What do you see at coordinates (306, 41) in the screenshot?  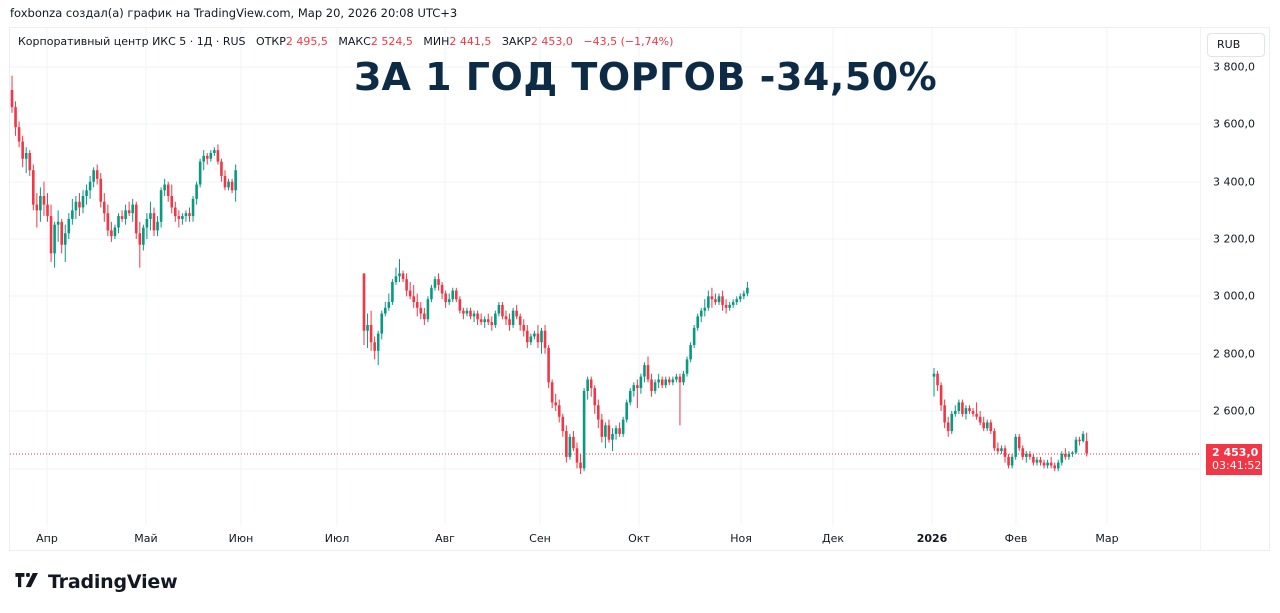 I see `open-value: 2 495,5` at bounding box center [306, 41].